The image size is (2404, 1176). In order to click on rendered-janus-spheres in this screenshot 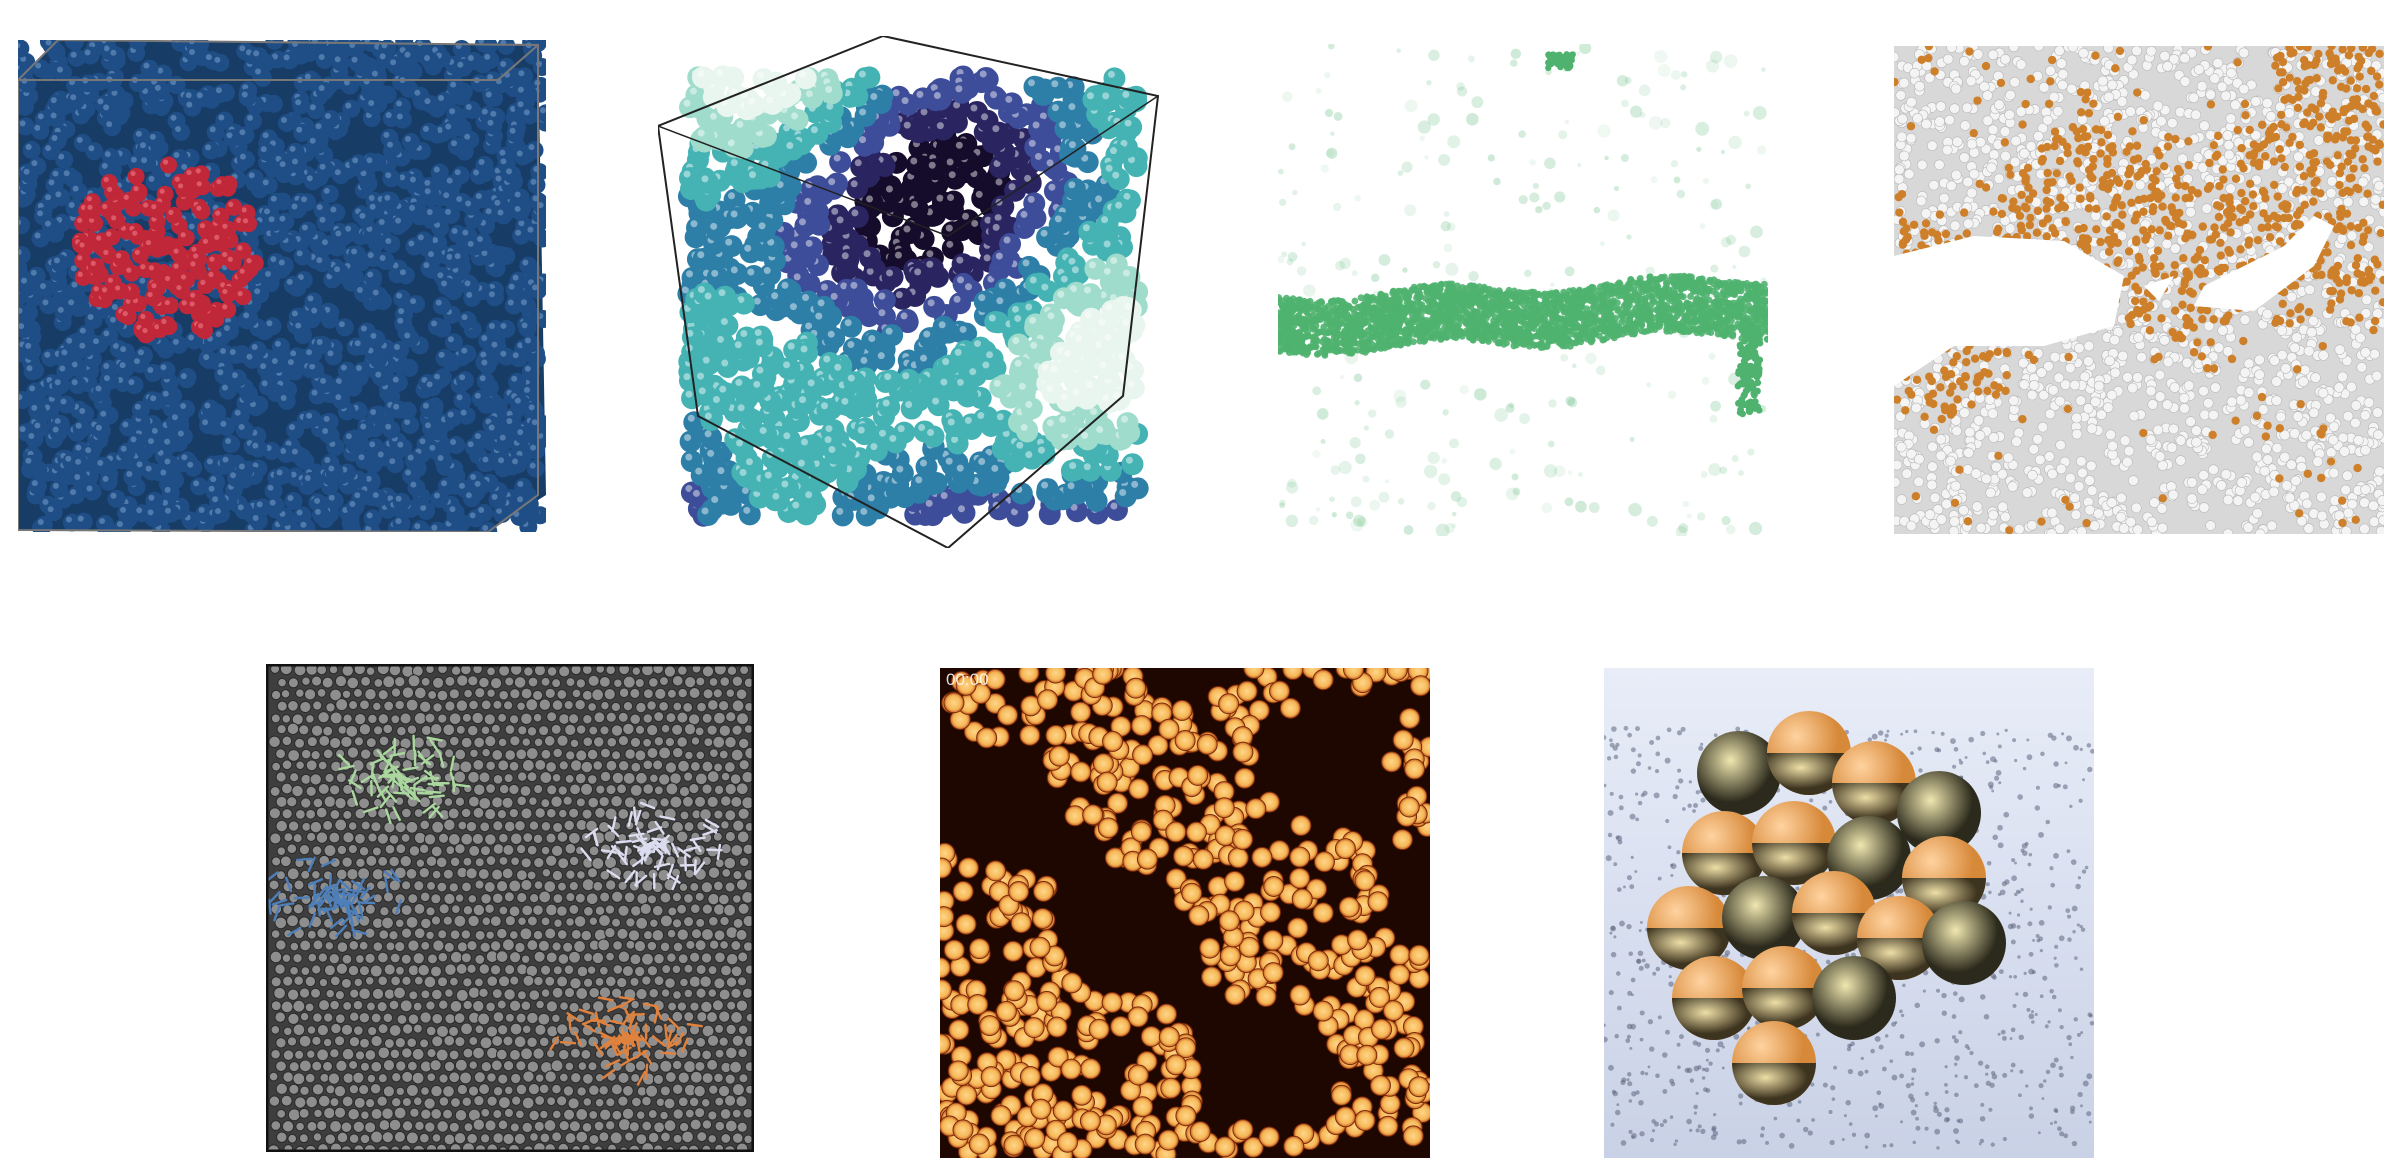, I will do `click(1849, 913)`.